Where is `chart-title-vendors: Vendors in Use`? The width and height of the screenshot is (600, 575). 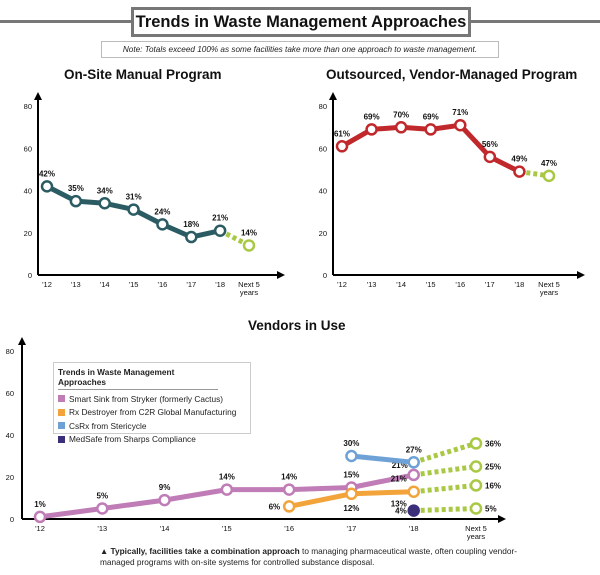
chart-title-vendors: Vendors in Use is located at coordinates (297, 325).